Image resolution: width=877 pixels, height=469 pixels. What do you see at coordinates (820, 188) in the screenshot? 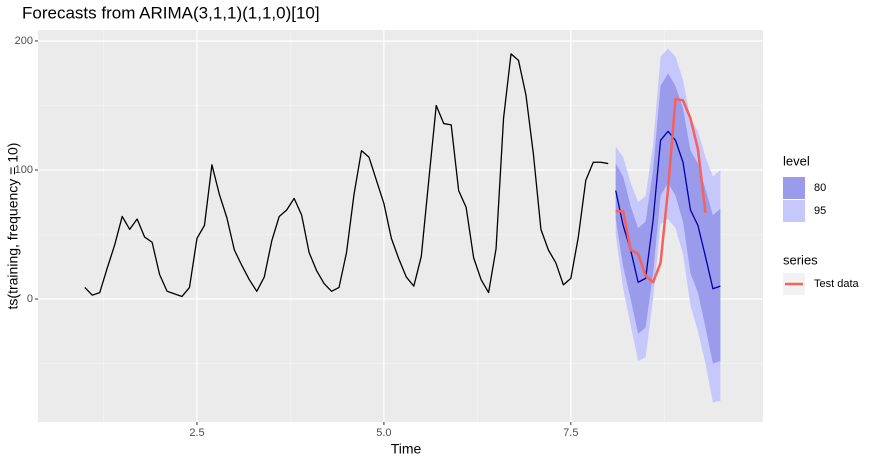
I see `legend-label: 80` at bounding box center [820, 188].